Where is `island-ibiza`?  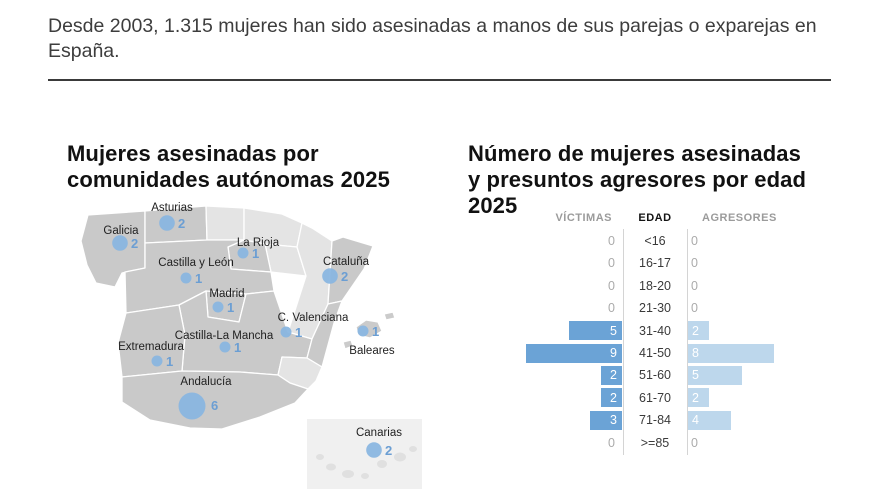
island-ibiza is located at coordinates (348, 344).